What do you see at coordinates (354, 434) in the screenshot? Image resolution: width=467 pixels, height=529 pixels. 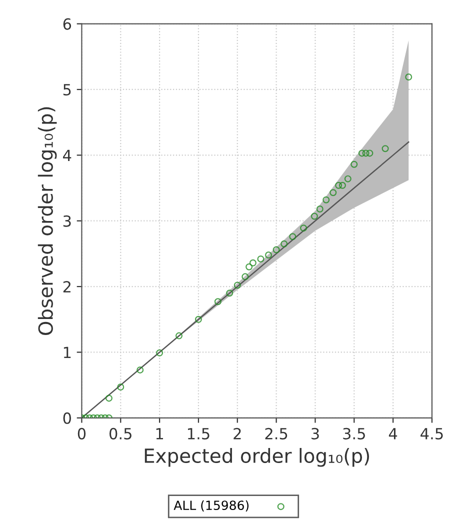 I see `x-tick-label: 3.5` at bounding box center [354, 434].